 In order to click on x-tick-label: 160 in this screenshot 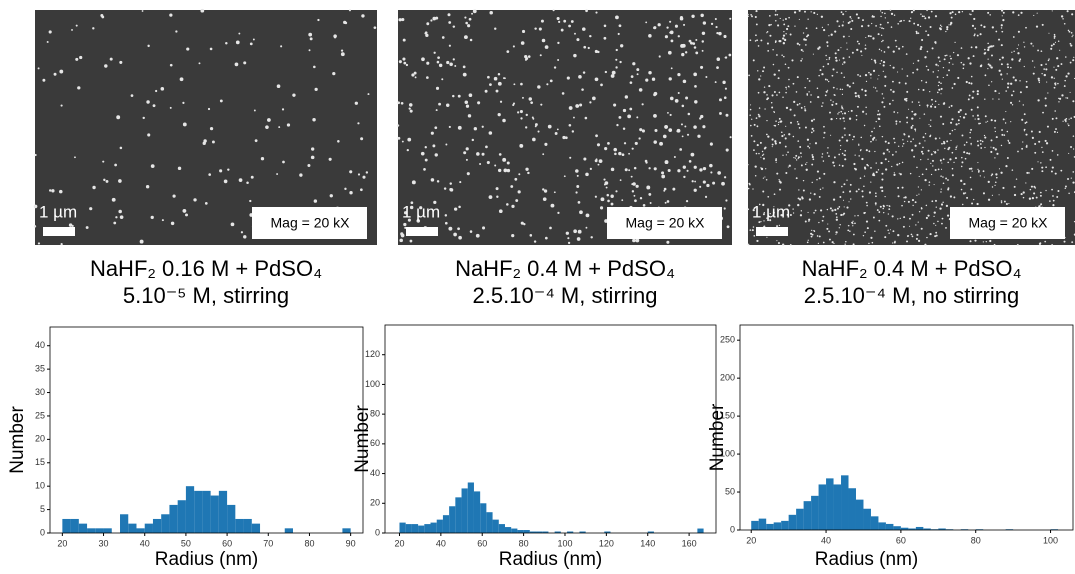, I will do `click(689, 543)`.